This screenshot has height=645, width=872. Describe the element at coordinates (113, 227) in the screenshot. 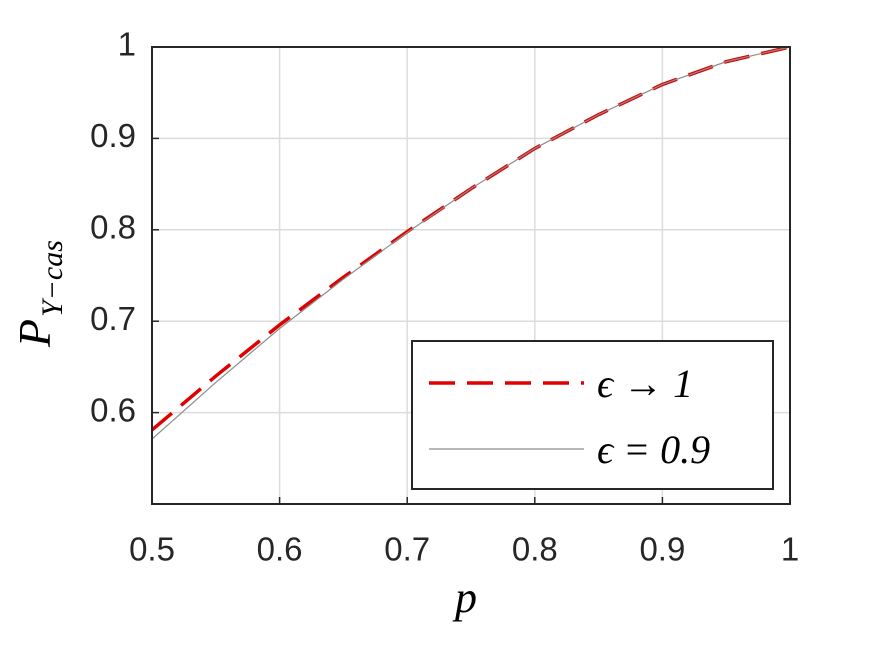

I see `y-tick-label: 0.8` at that location.